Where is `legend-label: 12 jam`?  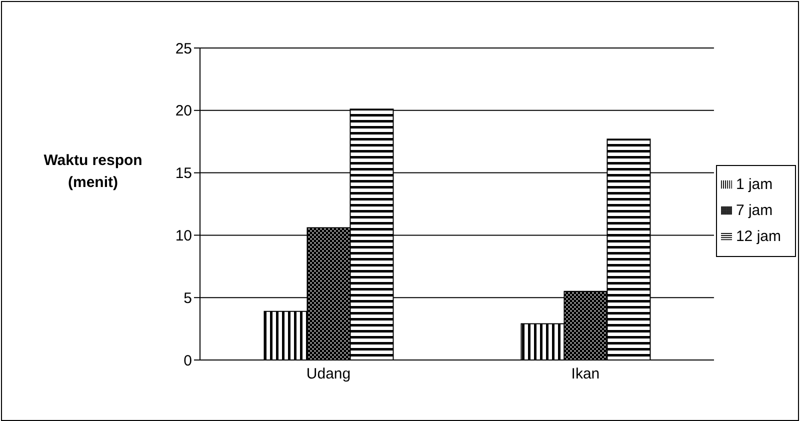 legend-label: 12 jam is located at coordinates (758, 236).